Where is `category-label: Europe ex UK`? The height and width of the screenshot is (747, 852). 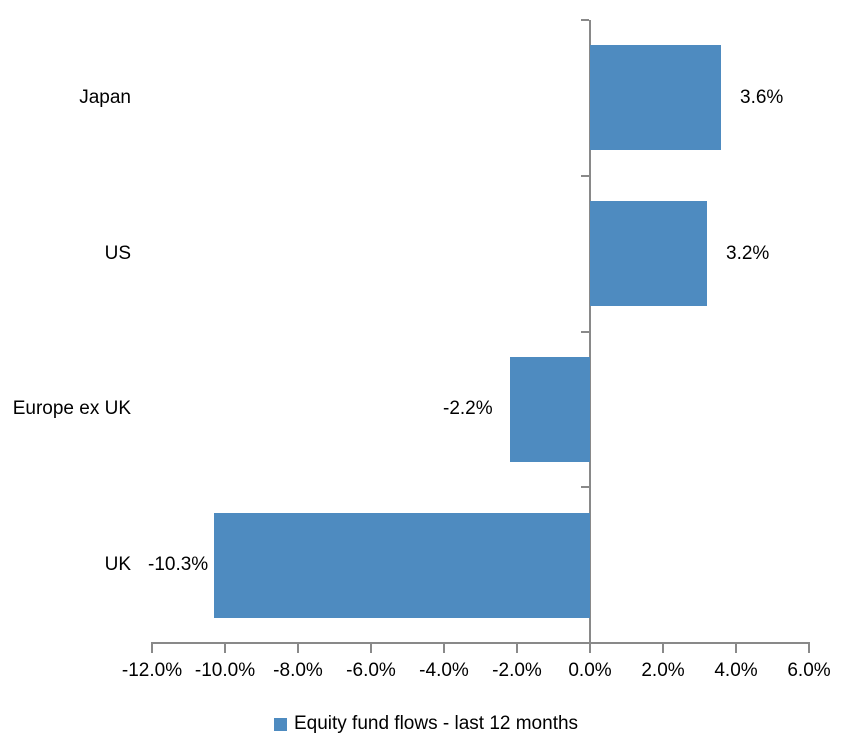 category-label: Europe ex UK is located at coordinates (71, 408).